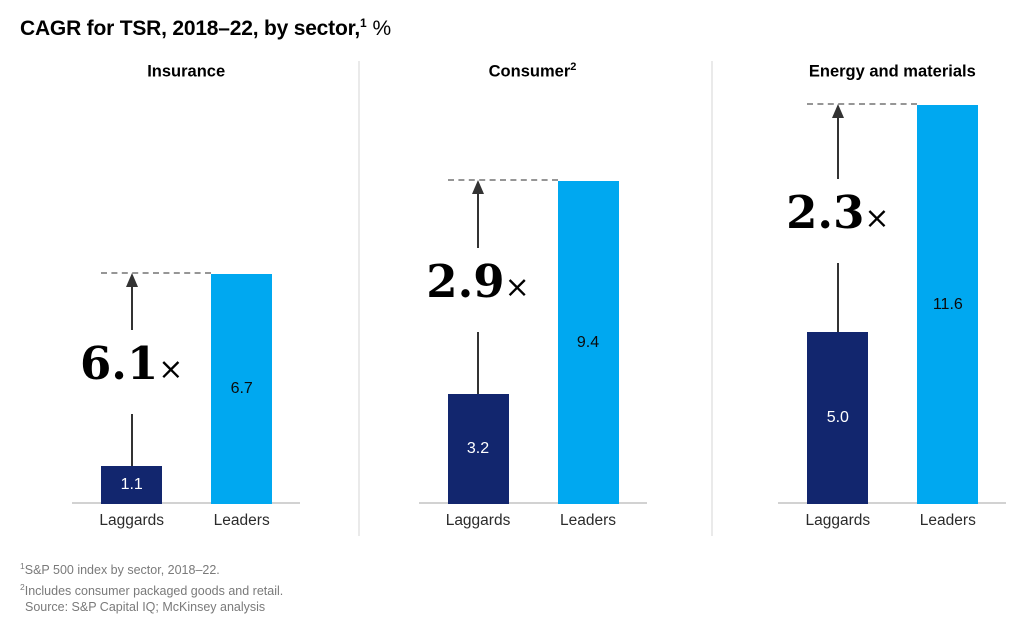  I want to click on bar-value-label: 1.1, so click(131, 484).